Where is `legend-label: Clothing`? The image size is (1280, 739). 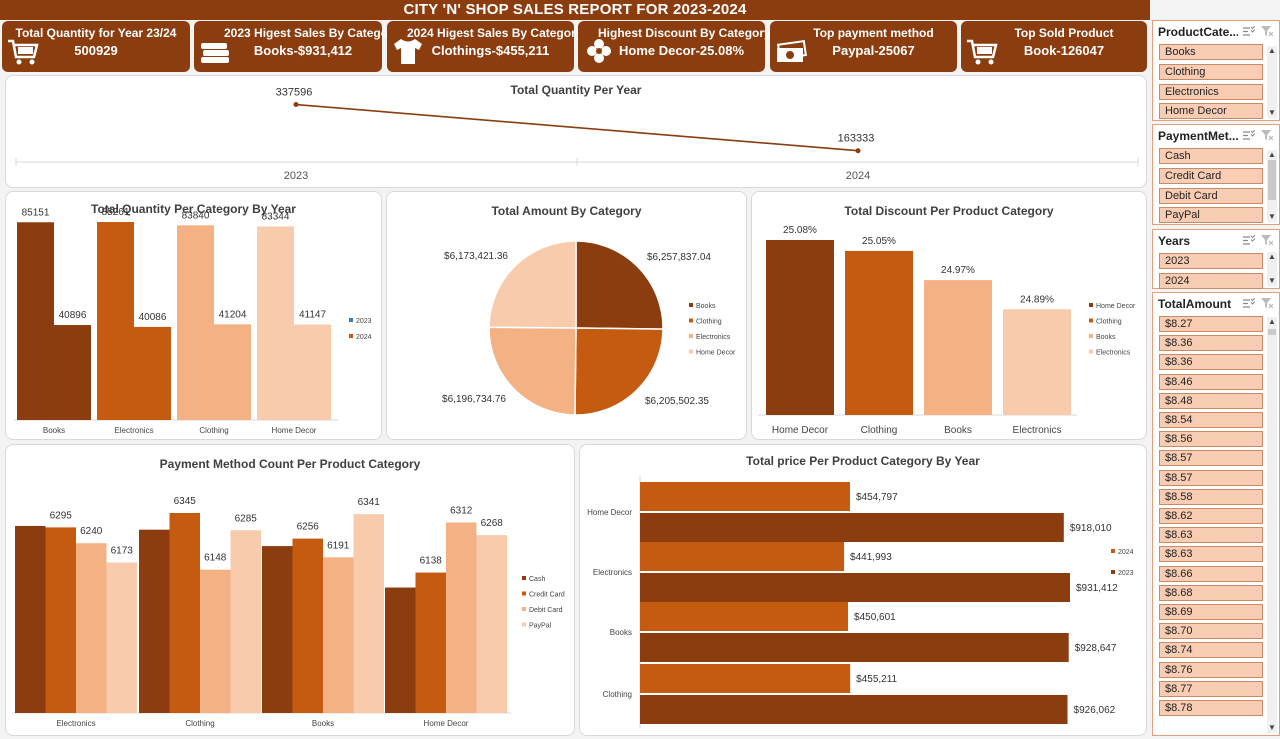
legend-label: Clothing is located at coordinates (1109, 322).